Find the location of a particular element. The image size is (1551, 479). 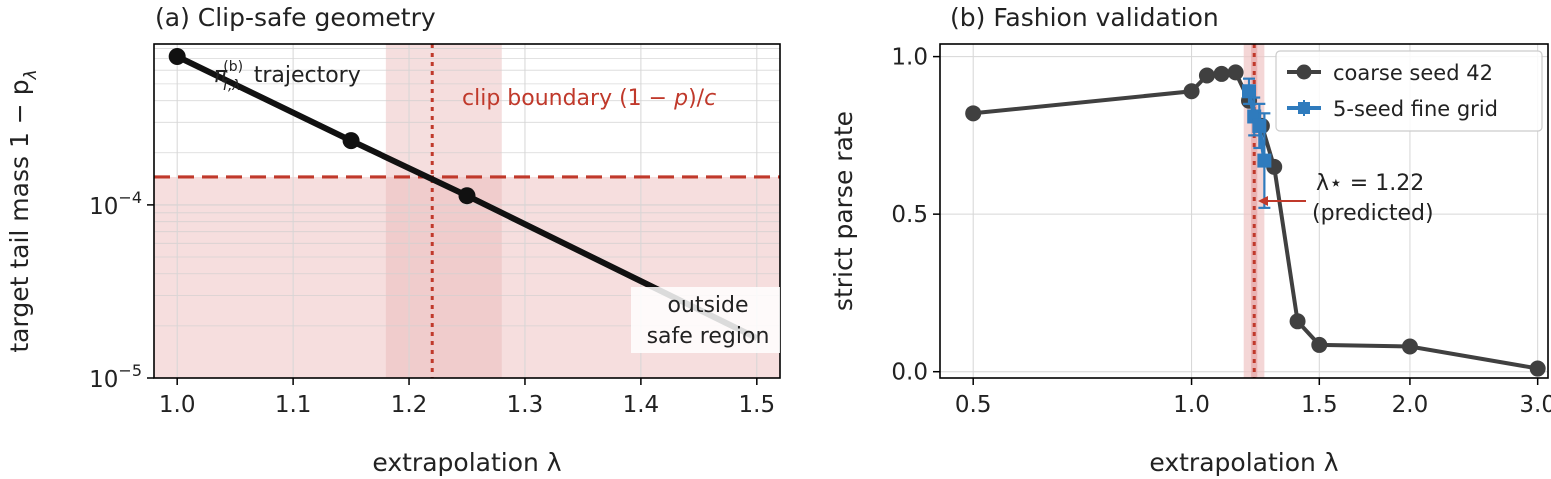

legend-label-coarse: coarse seed 42 is located at coordinates (1413, 73).